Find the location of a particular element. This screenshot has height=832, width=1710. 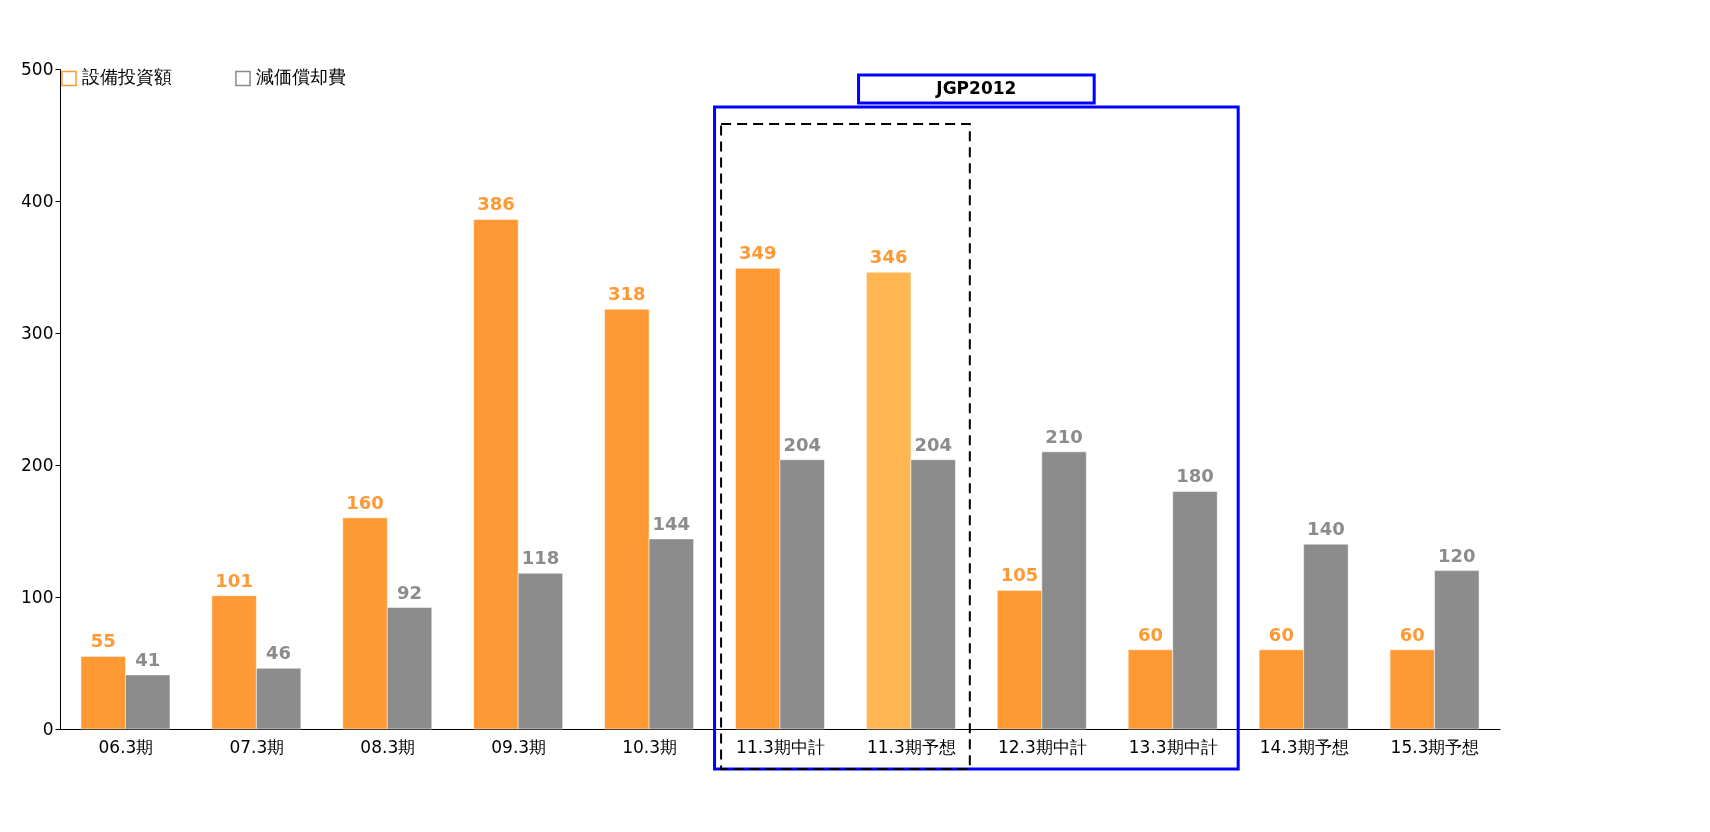

y-tick-label: 100 is located at coordinates (37, 596).